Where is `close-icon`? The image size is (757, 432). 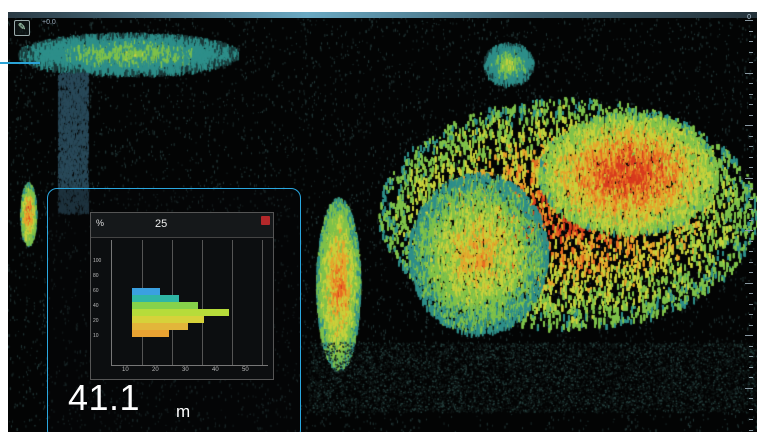 close-icon is located at coordinates (265, 220).